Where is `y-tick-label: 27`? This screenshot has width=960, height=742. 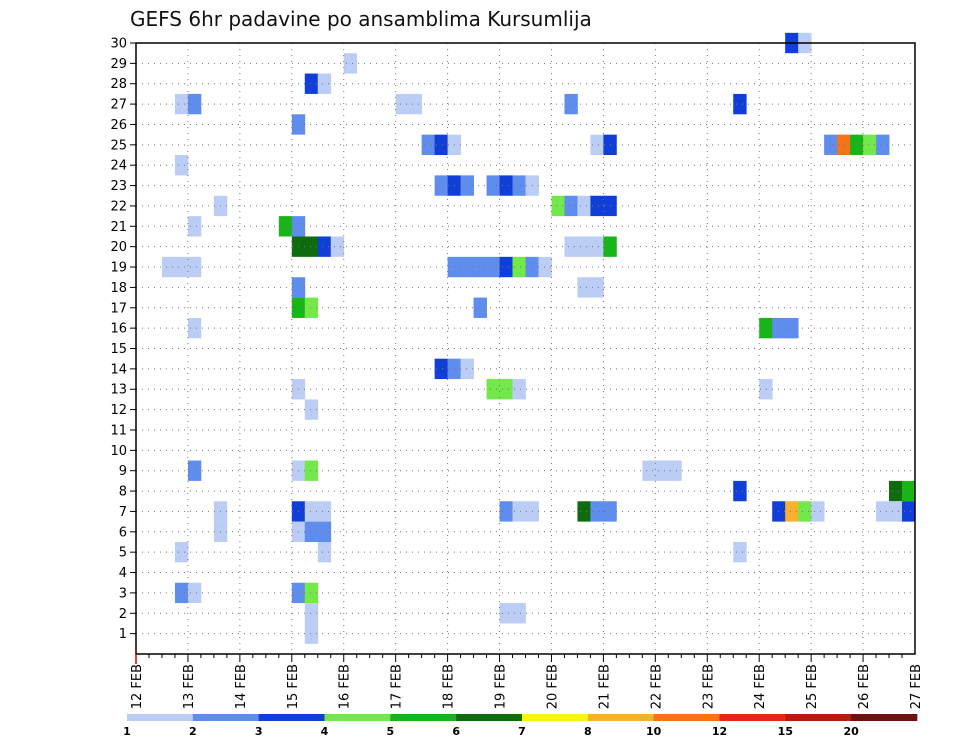
y-tick-label: 27 is located at coordinates (118, 105).